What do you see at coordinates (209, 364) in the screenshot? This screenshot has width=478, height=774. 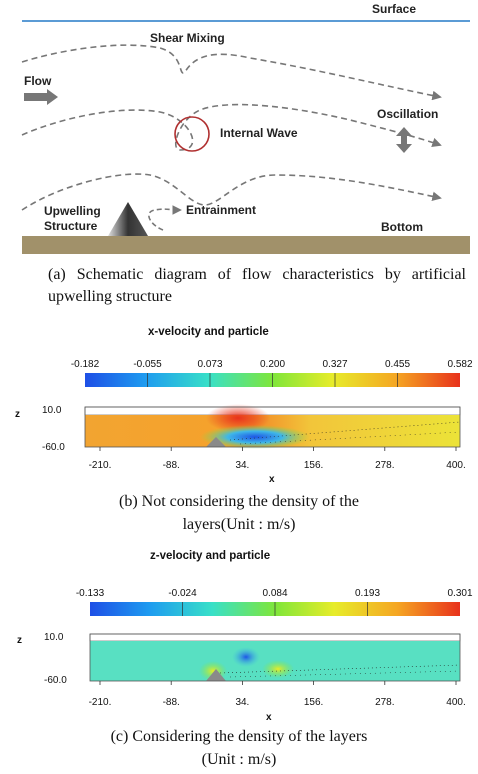 I see `plot-b-colorbar-tick-label: 0.073` at bounding box center [209, 364].